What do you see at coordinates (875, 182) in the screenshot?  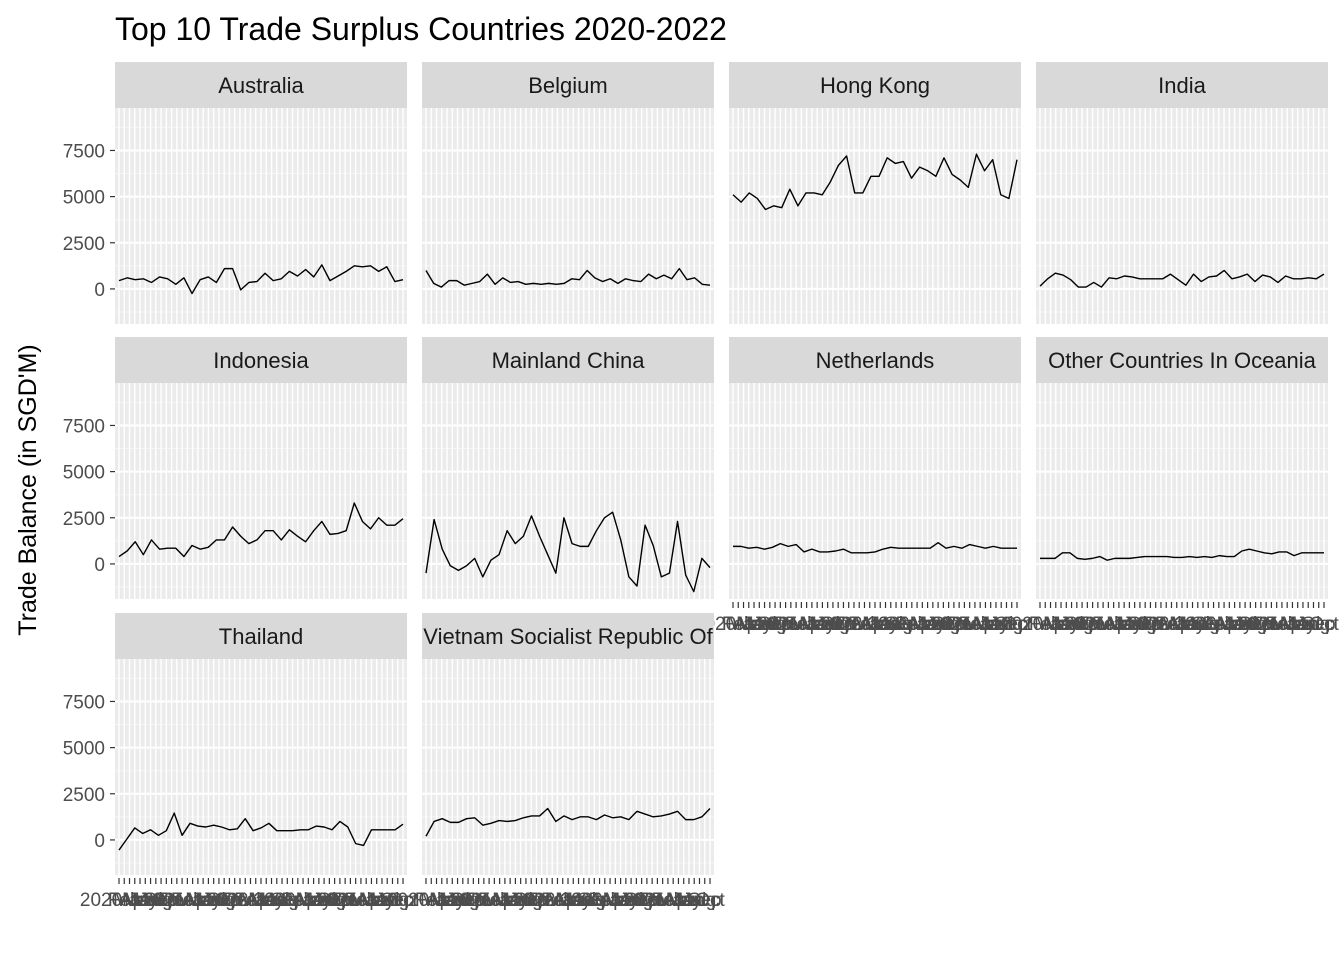 I see `series-line-hong-kong` at bounding box center [875, 182].